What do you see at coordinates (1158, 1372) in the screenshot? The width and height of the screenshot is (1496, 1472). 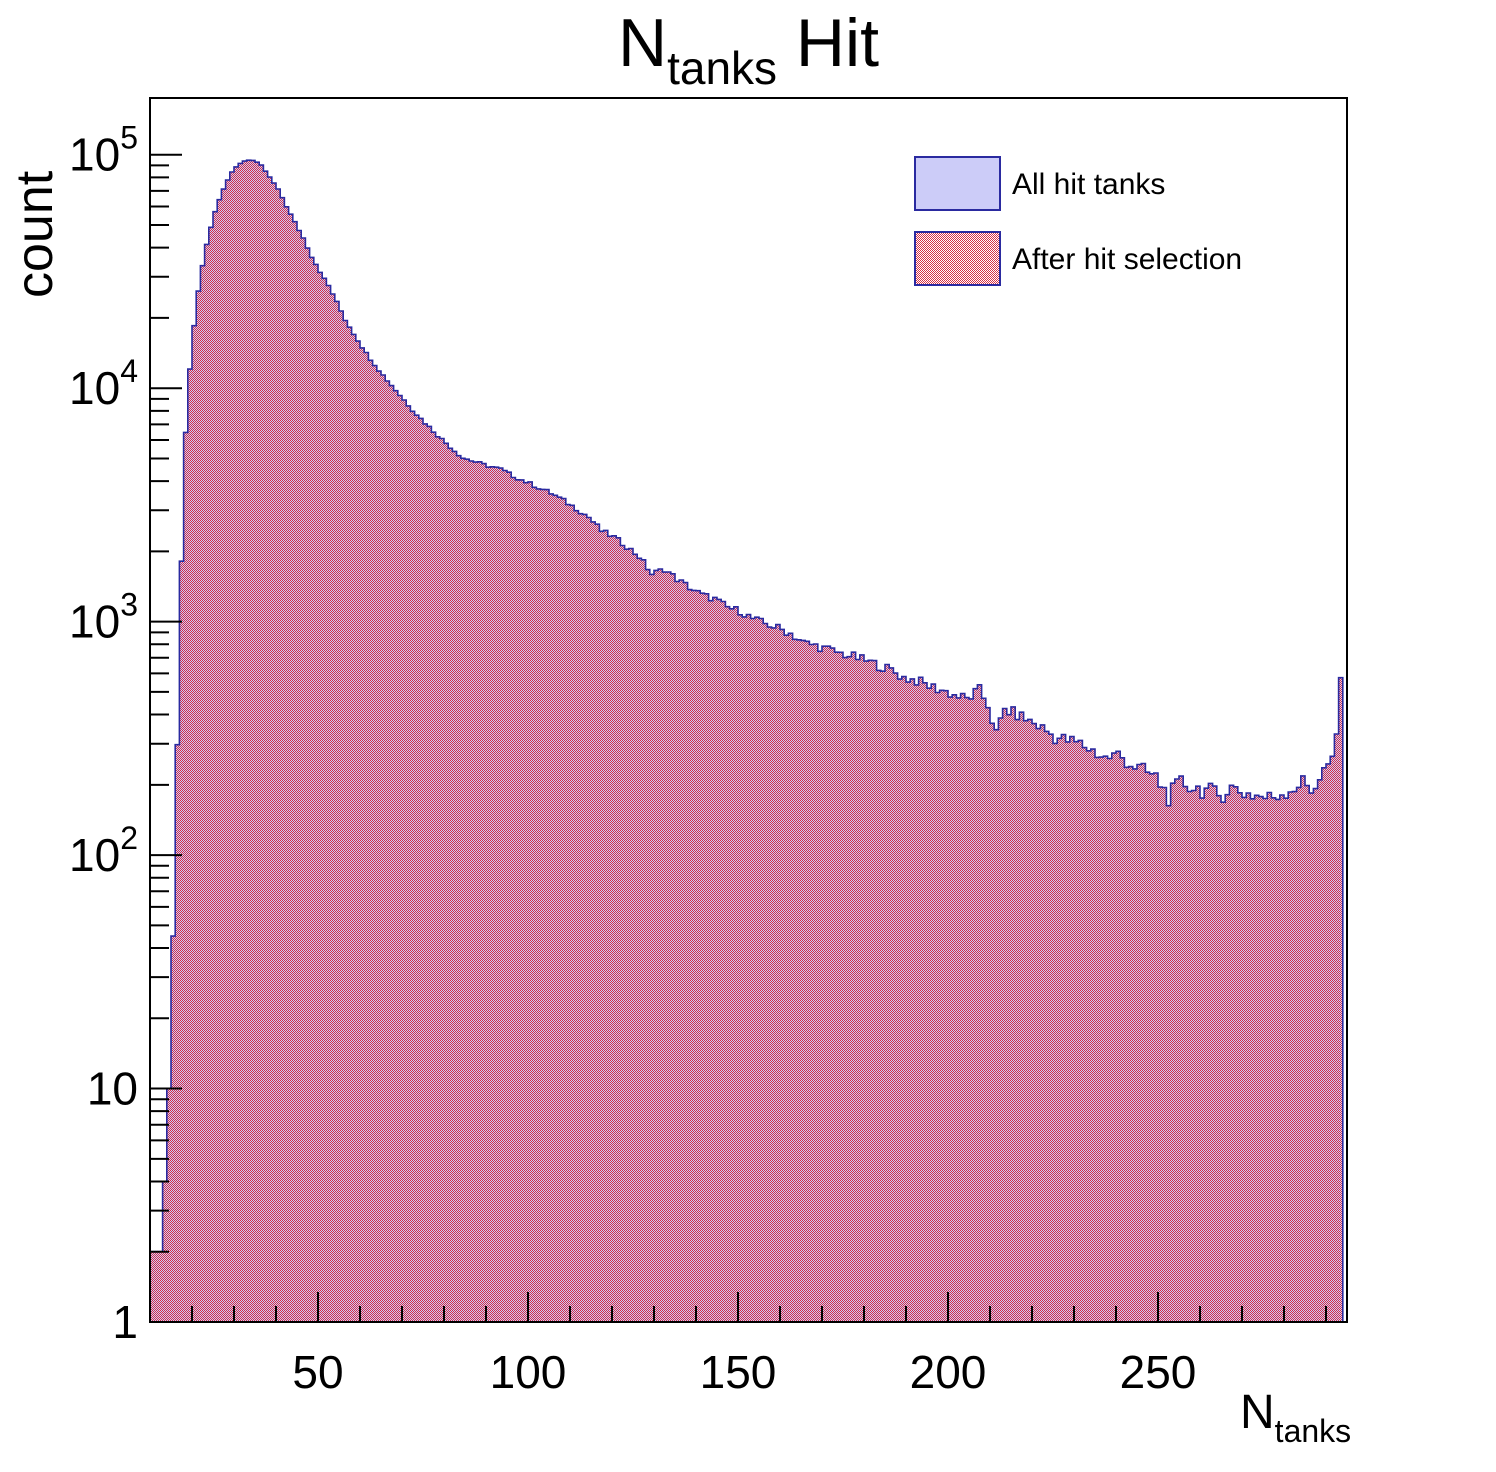 I see `x-tick-label: 250` at bounding box center [1158, 1372].